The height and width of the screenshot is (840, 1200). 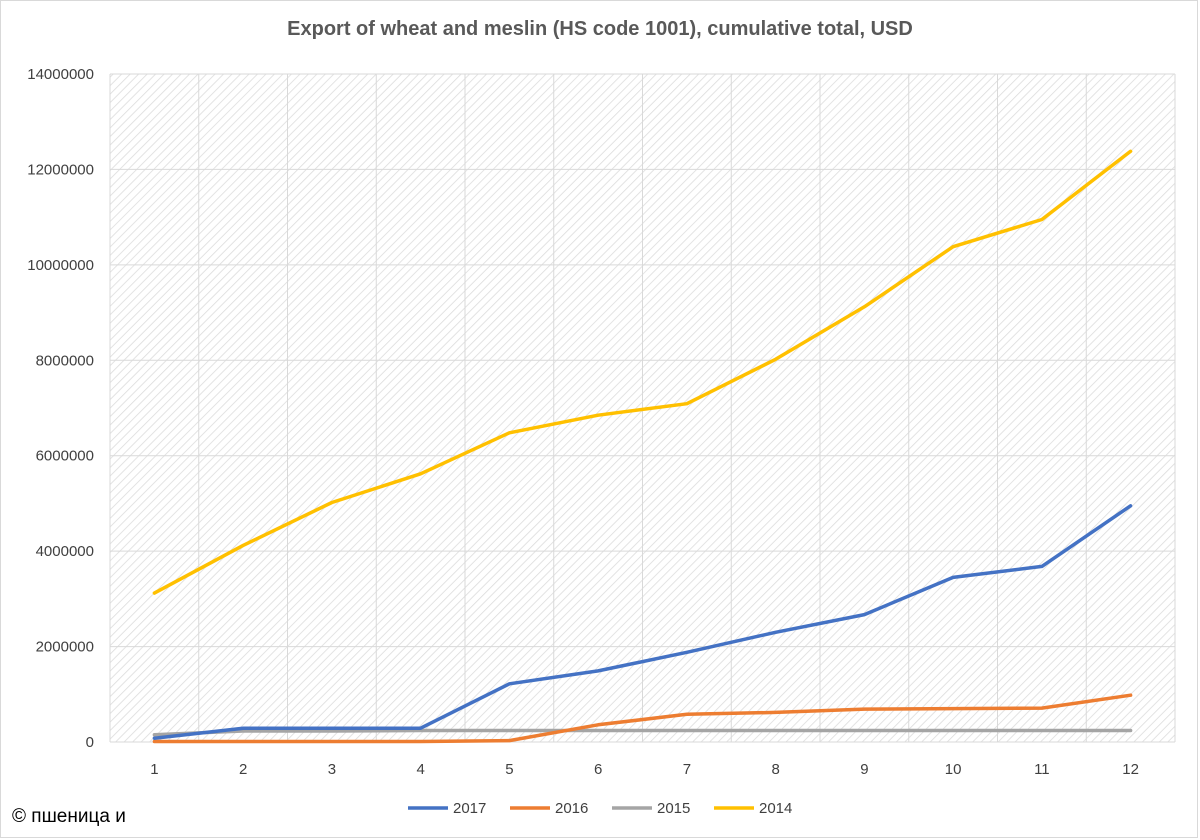 What do you see at coordinates (243, 769) in the screenshot?
I see `x-tick-label: 2` at bounding box center [243, 769].